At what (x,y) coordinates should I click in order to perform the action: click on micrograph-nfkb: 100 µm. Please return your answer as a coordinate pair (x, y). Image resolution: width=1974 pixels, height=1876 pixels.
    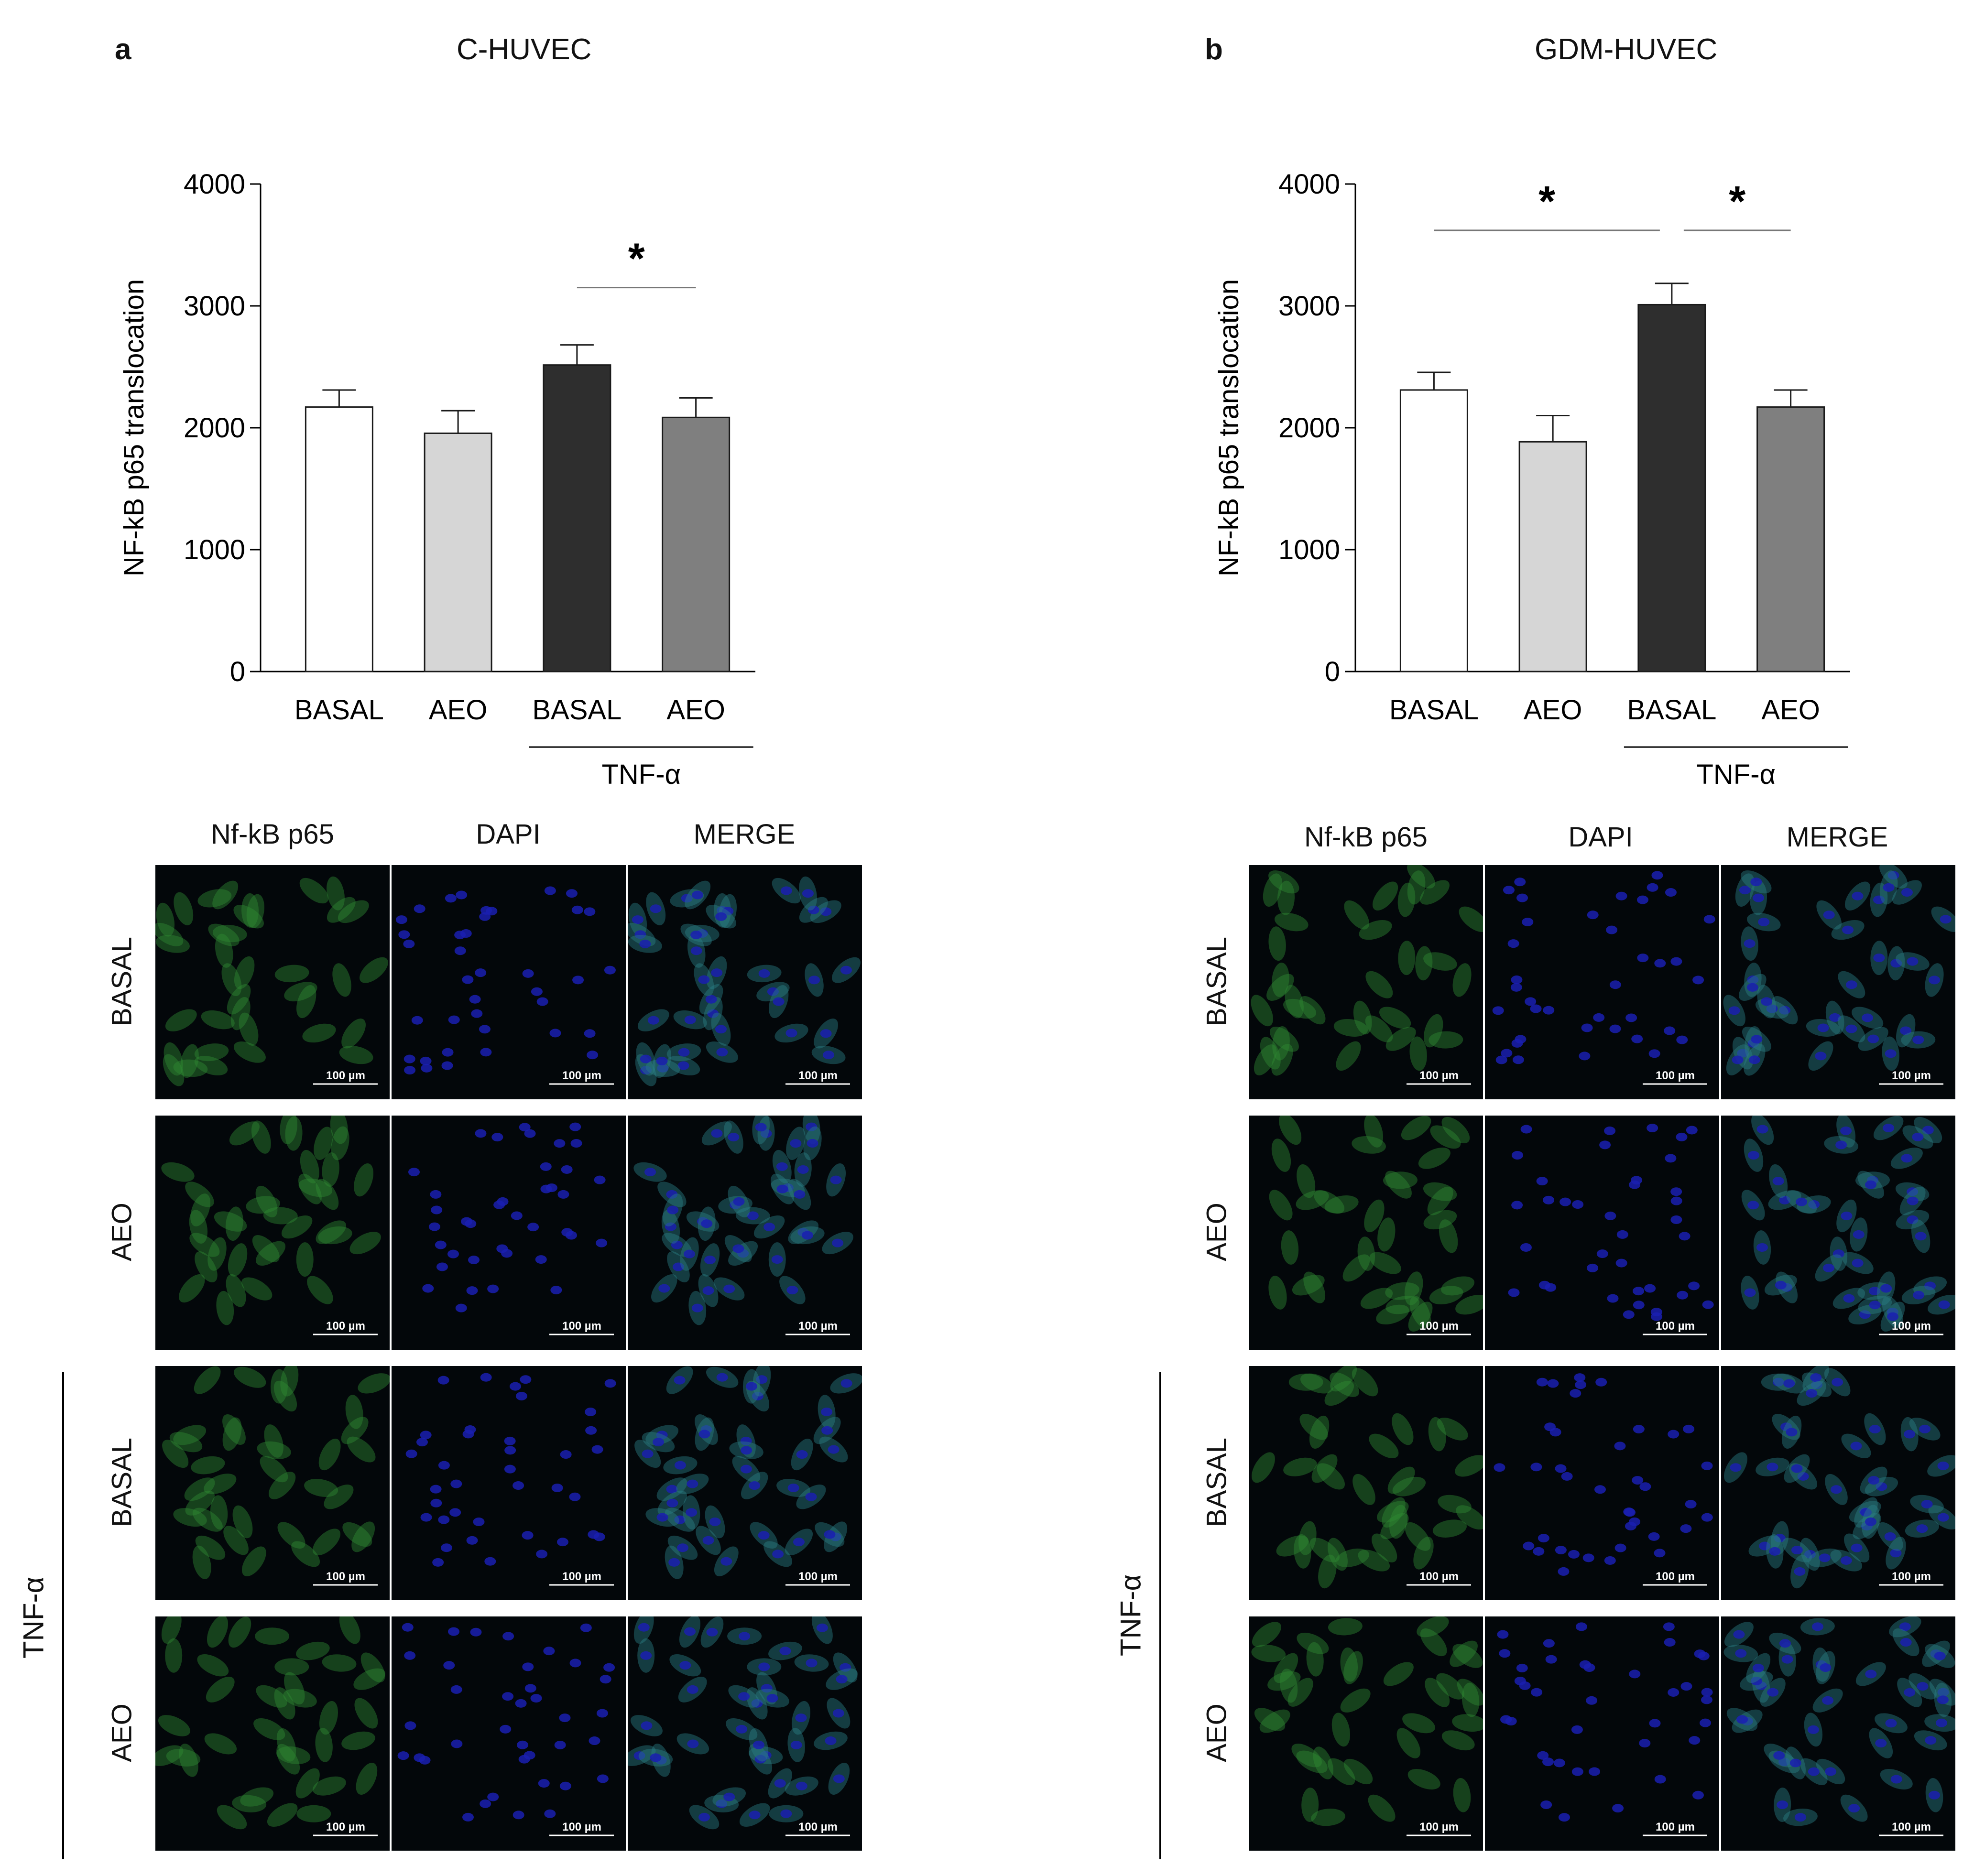
    Looking at the image, I should click on (1366, 982).